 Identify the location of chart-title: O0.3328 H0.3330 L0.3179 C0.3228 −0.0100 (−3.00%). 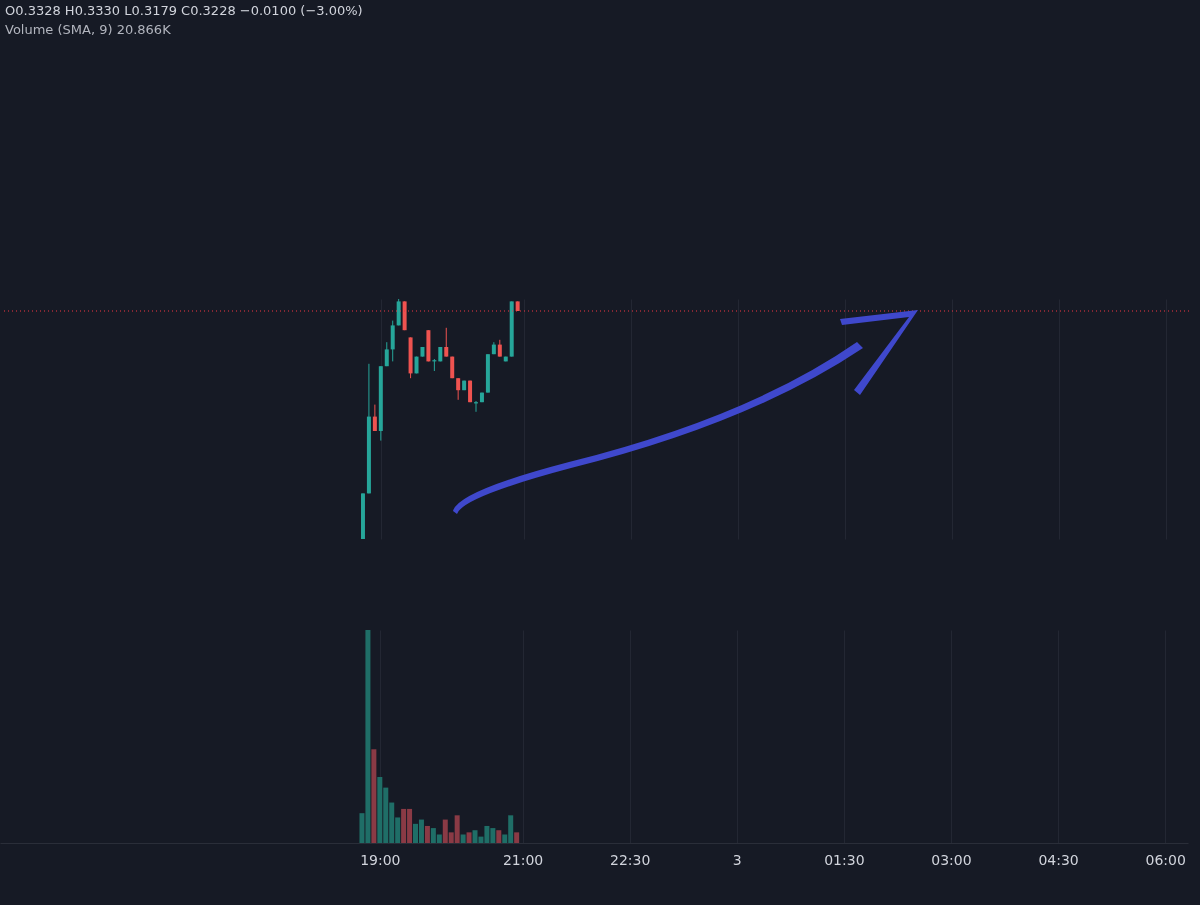
(184, 10).